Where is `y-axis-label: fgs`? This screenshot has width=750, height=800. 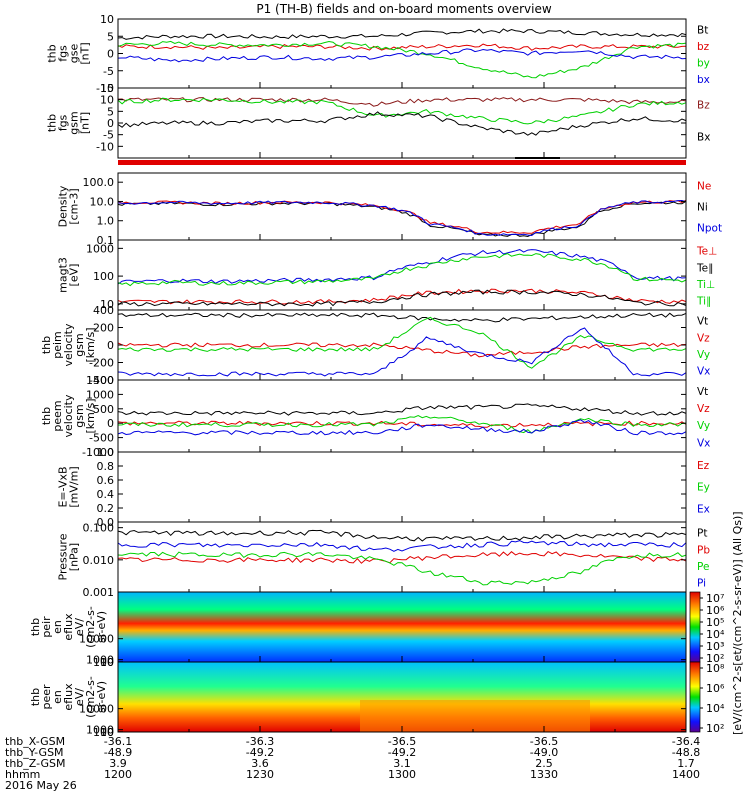 y-axis-label: fgs is located at coordinates (63, 53).